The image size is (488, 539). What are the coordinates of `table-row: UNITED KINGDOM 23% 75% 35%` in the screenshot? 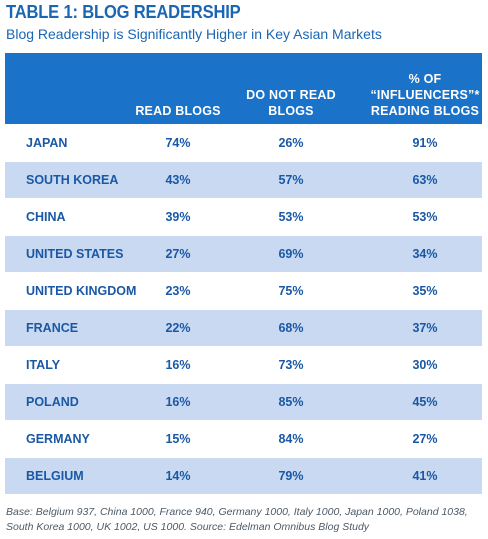 It's located at (243, 291).